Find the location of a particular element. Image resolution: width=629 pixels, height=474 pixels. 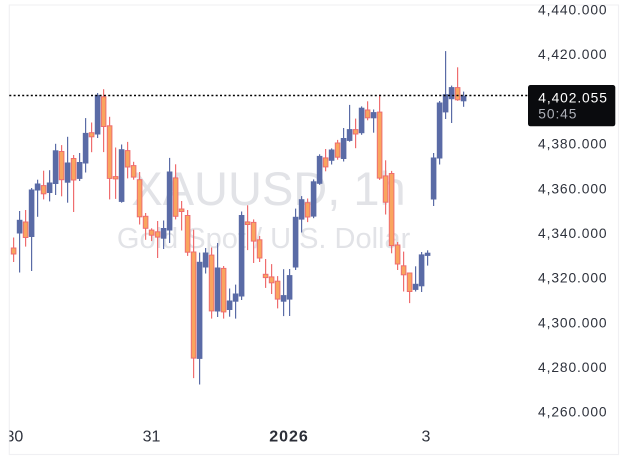

svg-text: 30 is located at coordinates (15, 437).